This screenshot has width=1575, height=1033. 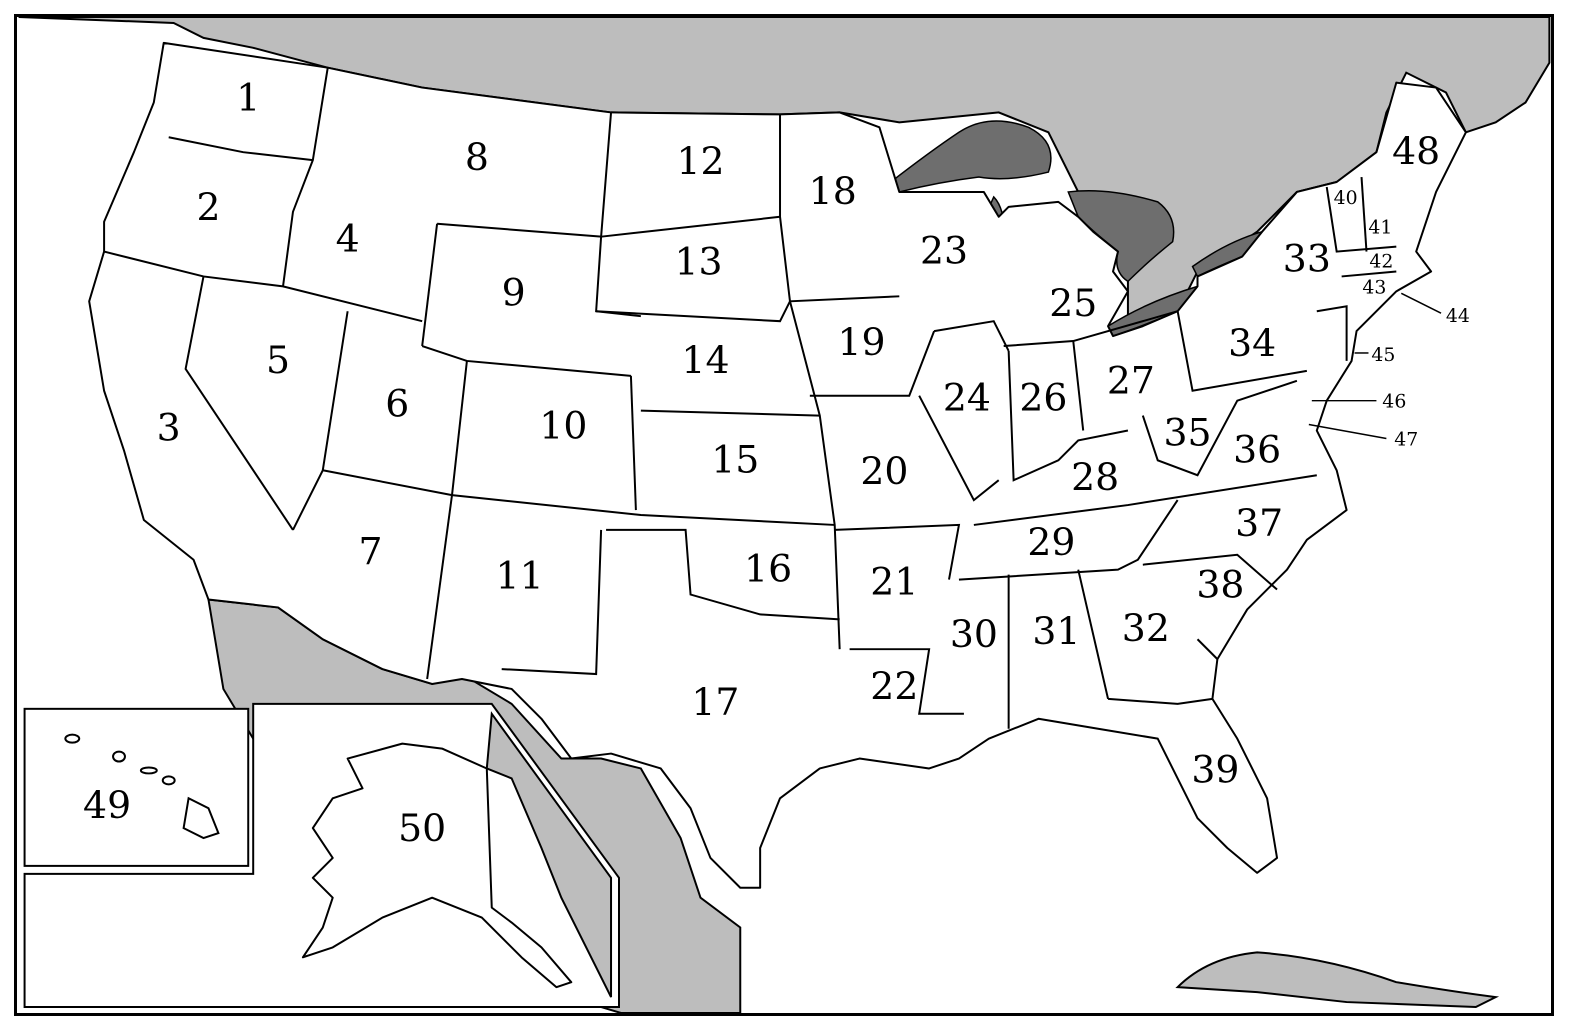 I want to click on state-label-16: 16, so click(x=768, y=569).